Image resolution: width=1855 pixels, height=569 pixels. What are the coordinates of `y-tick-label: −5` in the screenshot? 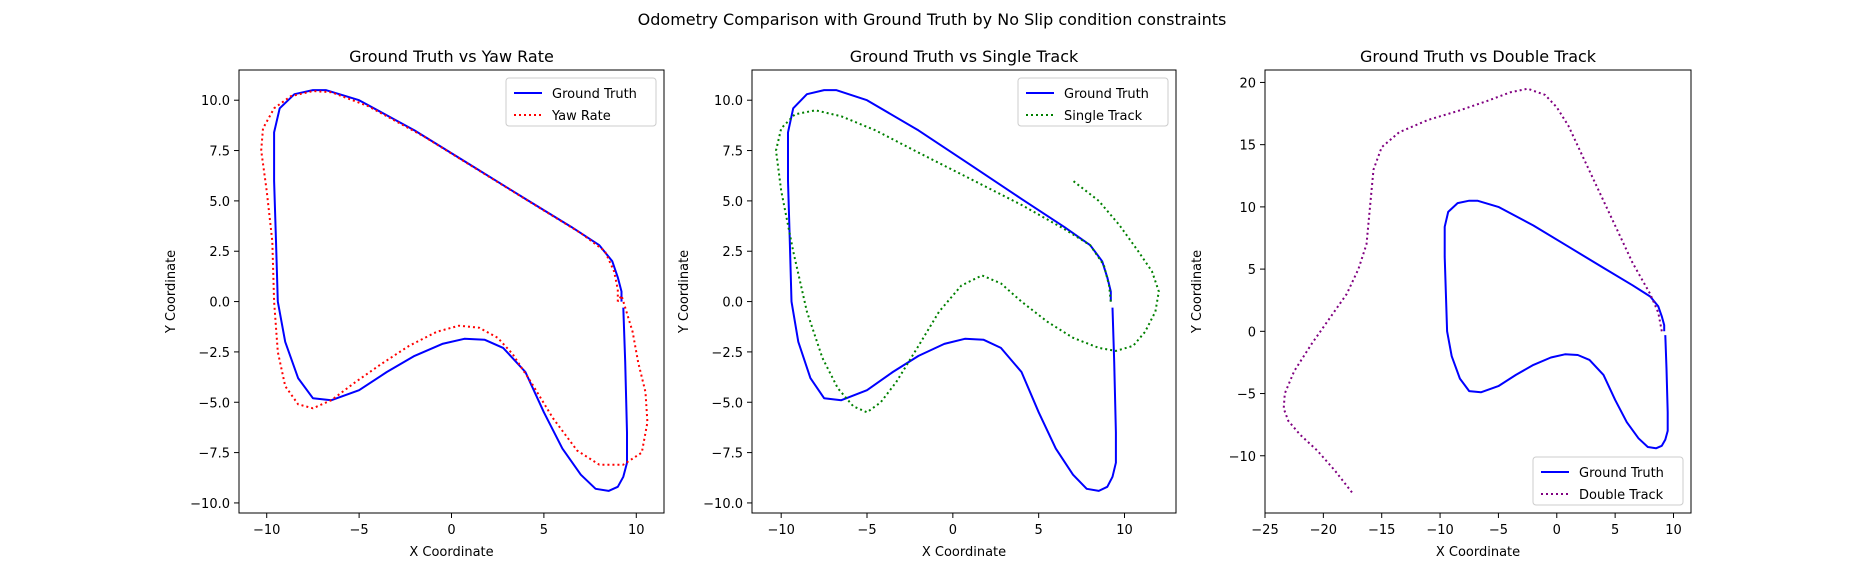 It's located at (1246, 395).